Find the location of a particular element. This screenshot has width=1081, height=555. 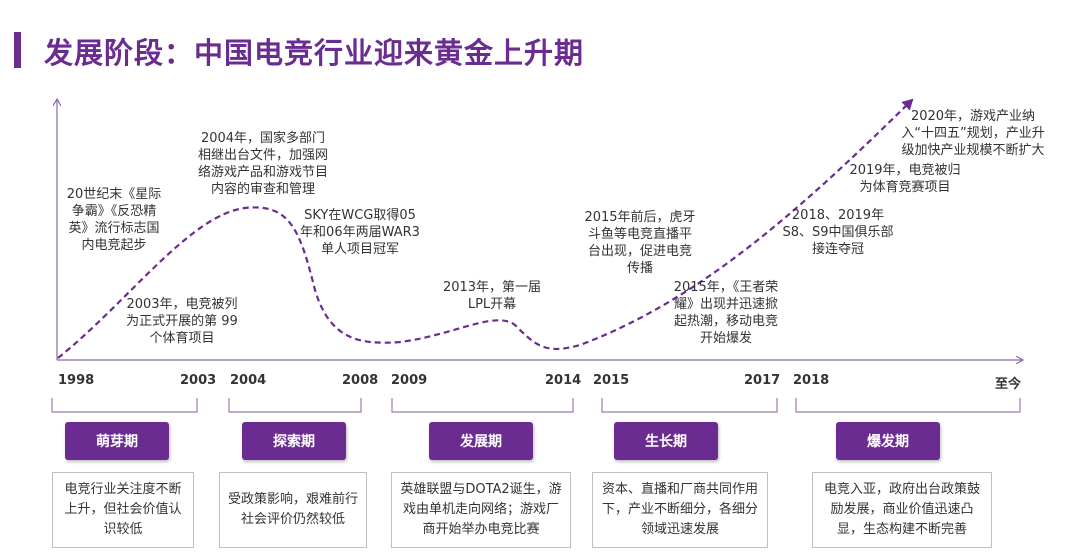

phase-desc-develop: 英雄联盟与DOTA2诞生，游戏由单机走向网络；游戏厂商开始举办电竞比赛 is located at coordinates (481, 510).